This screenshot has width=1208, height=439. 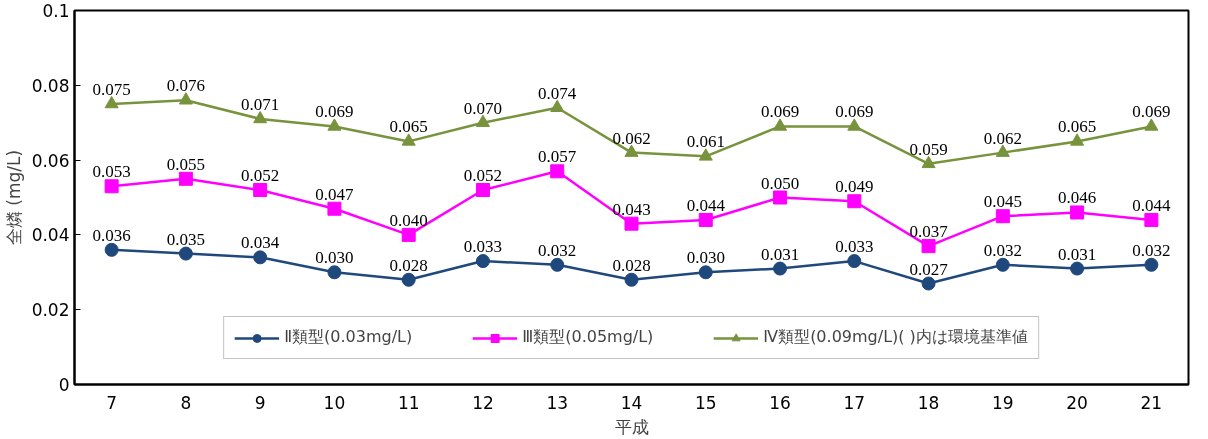 I want to click on y-tick-label: 0.04, so click(x=50, y=235).